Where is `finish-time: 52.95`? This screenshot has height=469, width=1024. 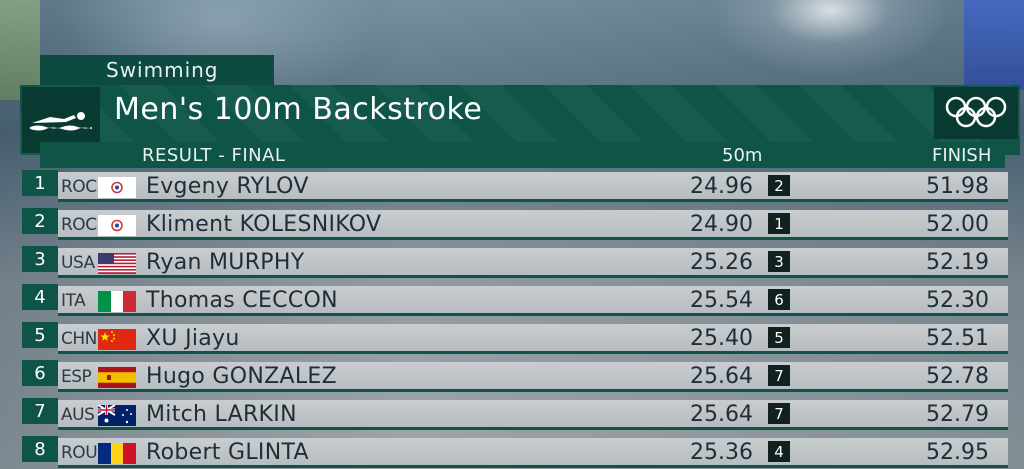 finish-time: 52.95 is located at coordinates (957, 452).